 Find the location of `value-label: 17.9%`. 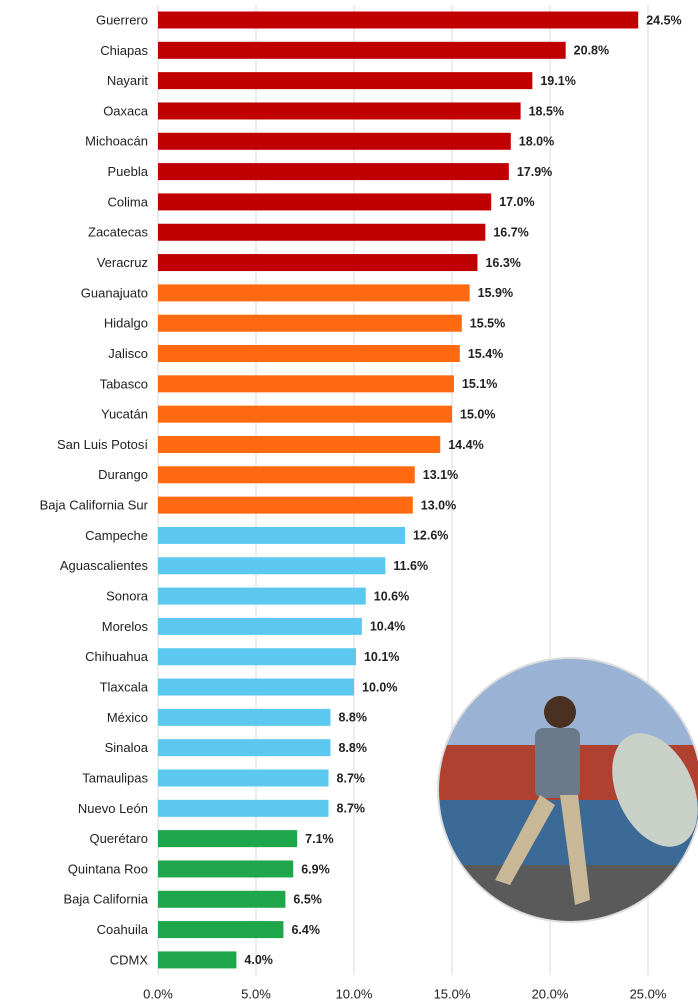

value-label: 17.9% is located at coordinates (534, 172).